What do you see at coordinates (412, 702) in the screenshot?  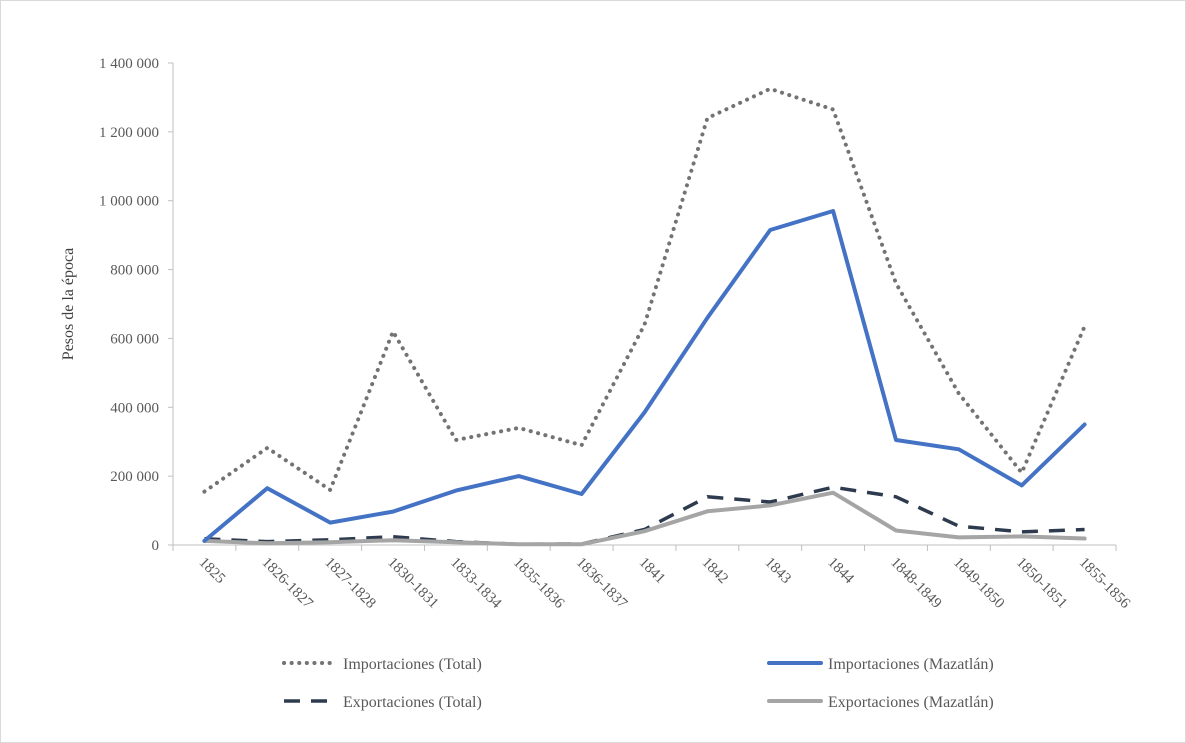 I see `legend-label-exportaciones-total: Exportaciones (Total)` at bounding box center [412, 702].